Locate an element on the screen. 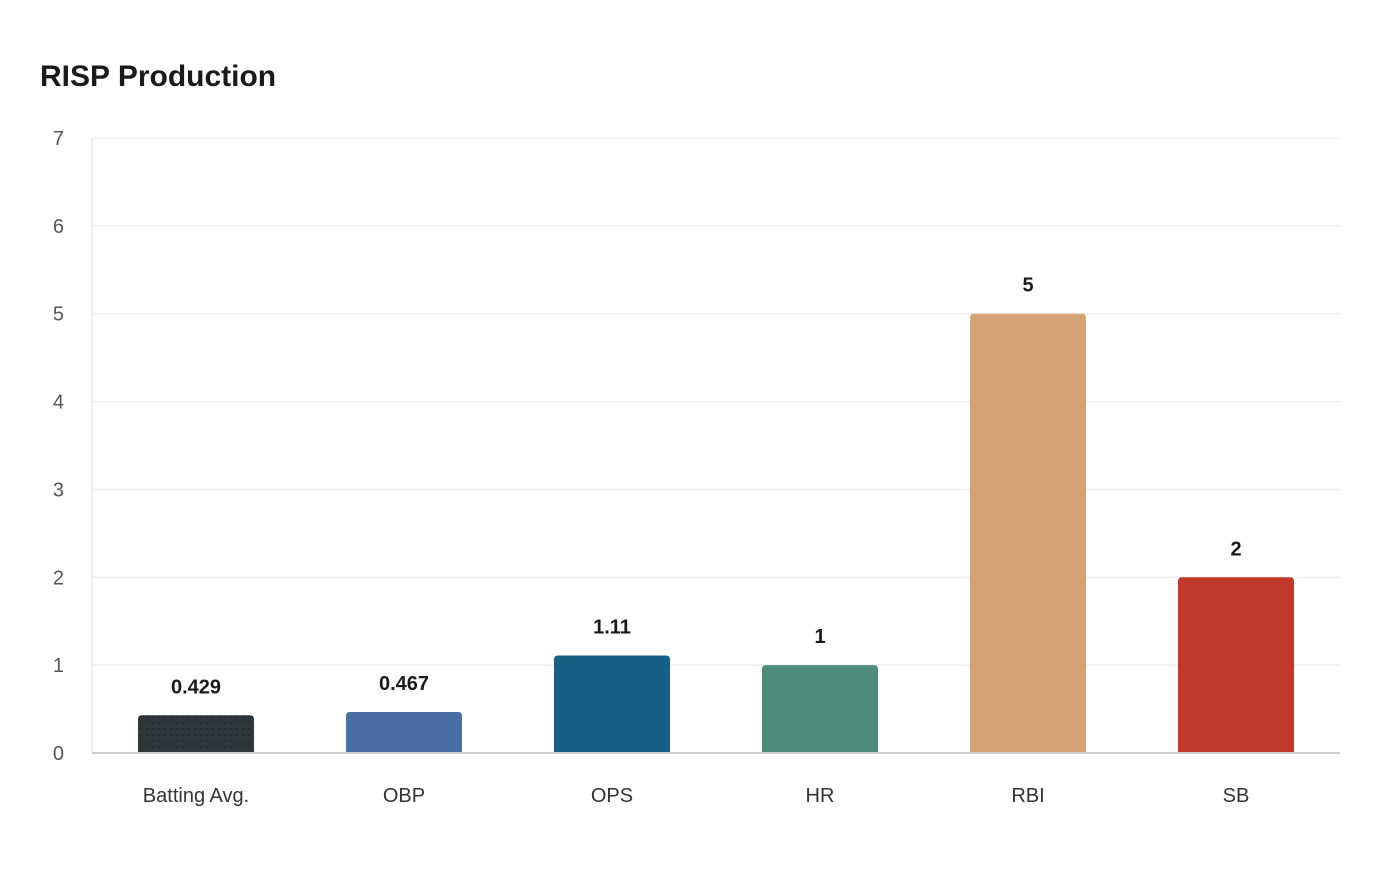 The height and width of the screenshot is (880, 1400). bar-obp is located at coordinates (404, 732).